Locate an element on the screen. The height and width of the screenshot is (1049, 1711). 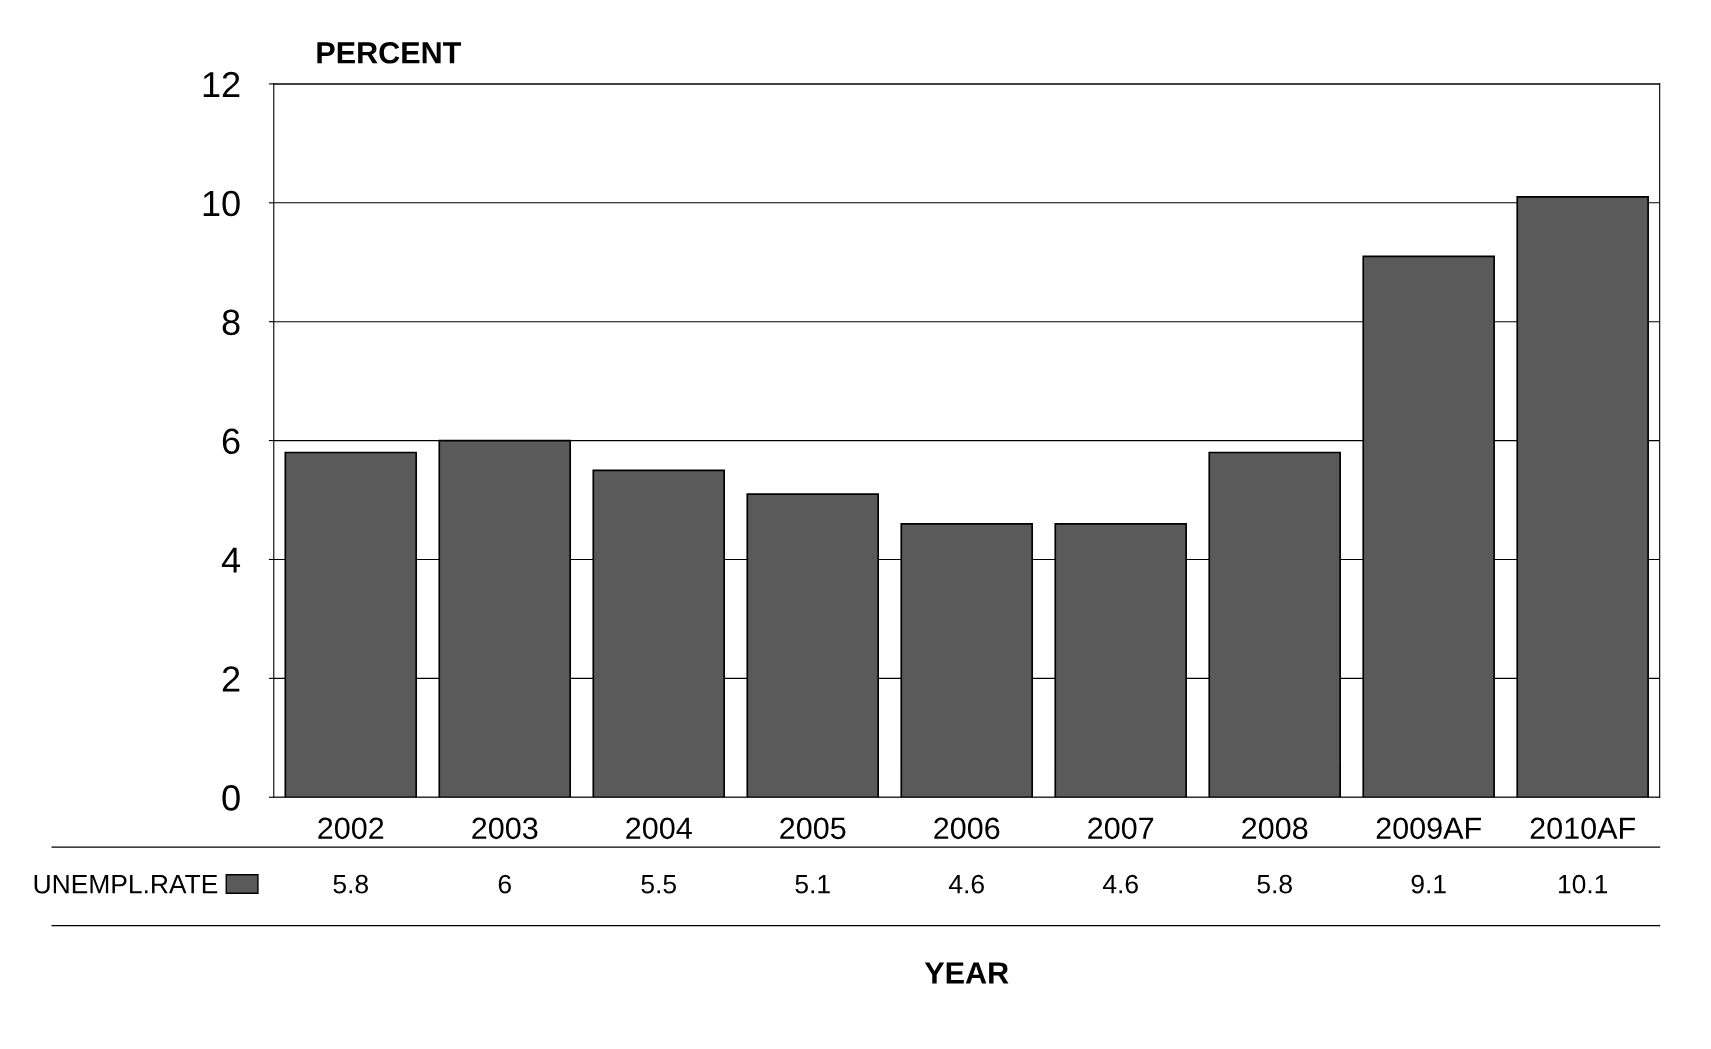
y-tick-label: 8 is located at coordinates (231, 322).